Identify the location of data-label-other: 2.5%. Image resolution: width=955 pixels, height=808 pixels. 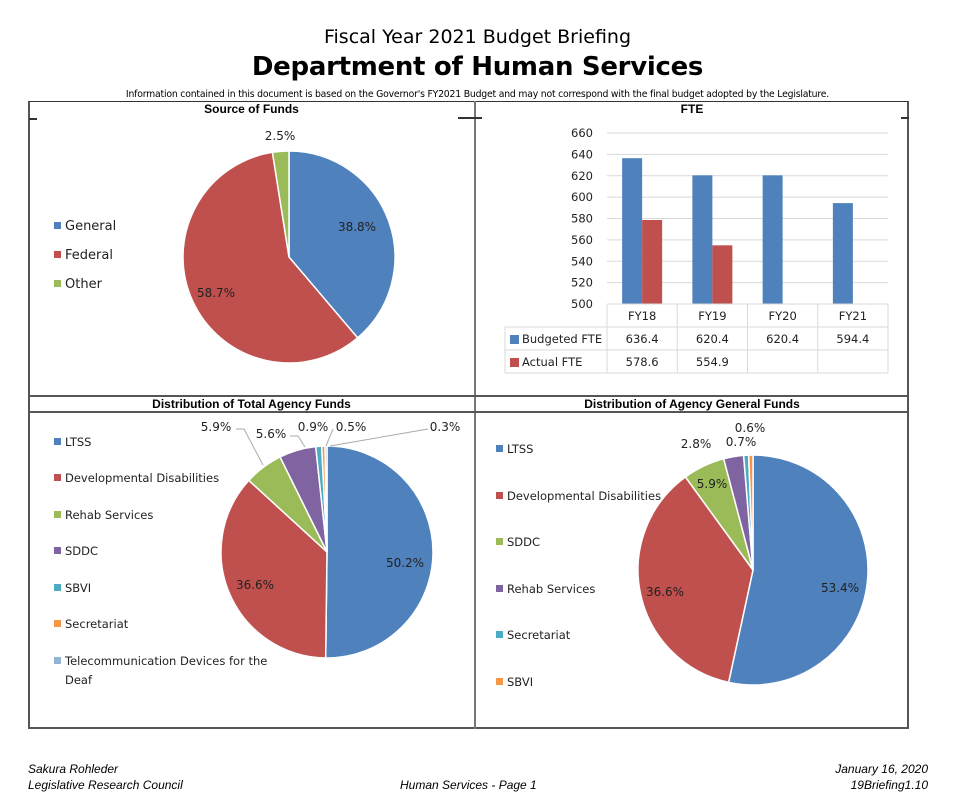
(280, 136).